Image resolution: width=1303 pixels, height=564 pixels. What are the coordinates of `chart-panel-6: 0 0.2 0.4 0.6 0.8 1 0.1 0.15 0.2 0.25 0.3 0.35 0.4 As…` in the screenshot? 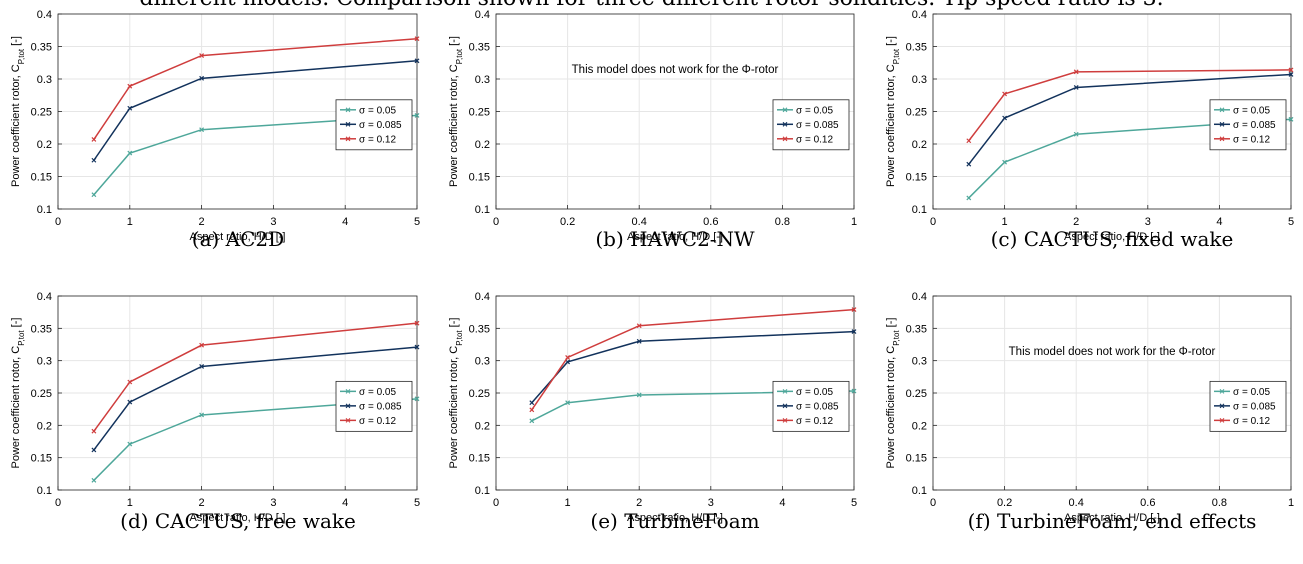 It's located at (1089, 412).